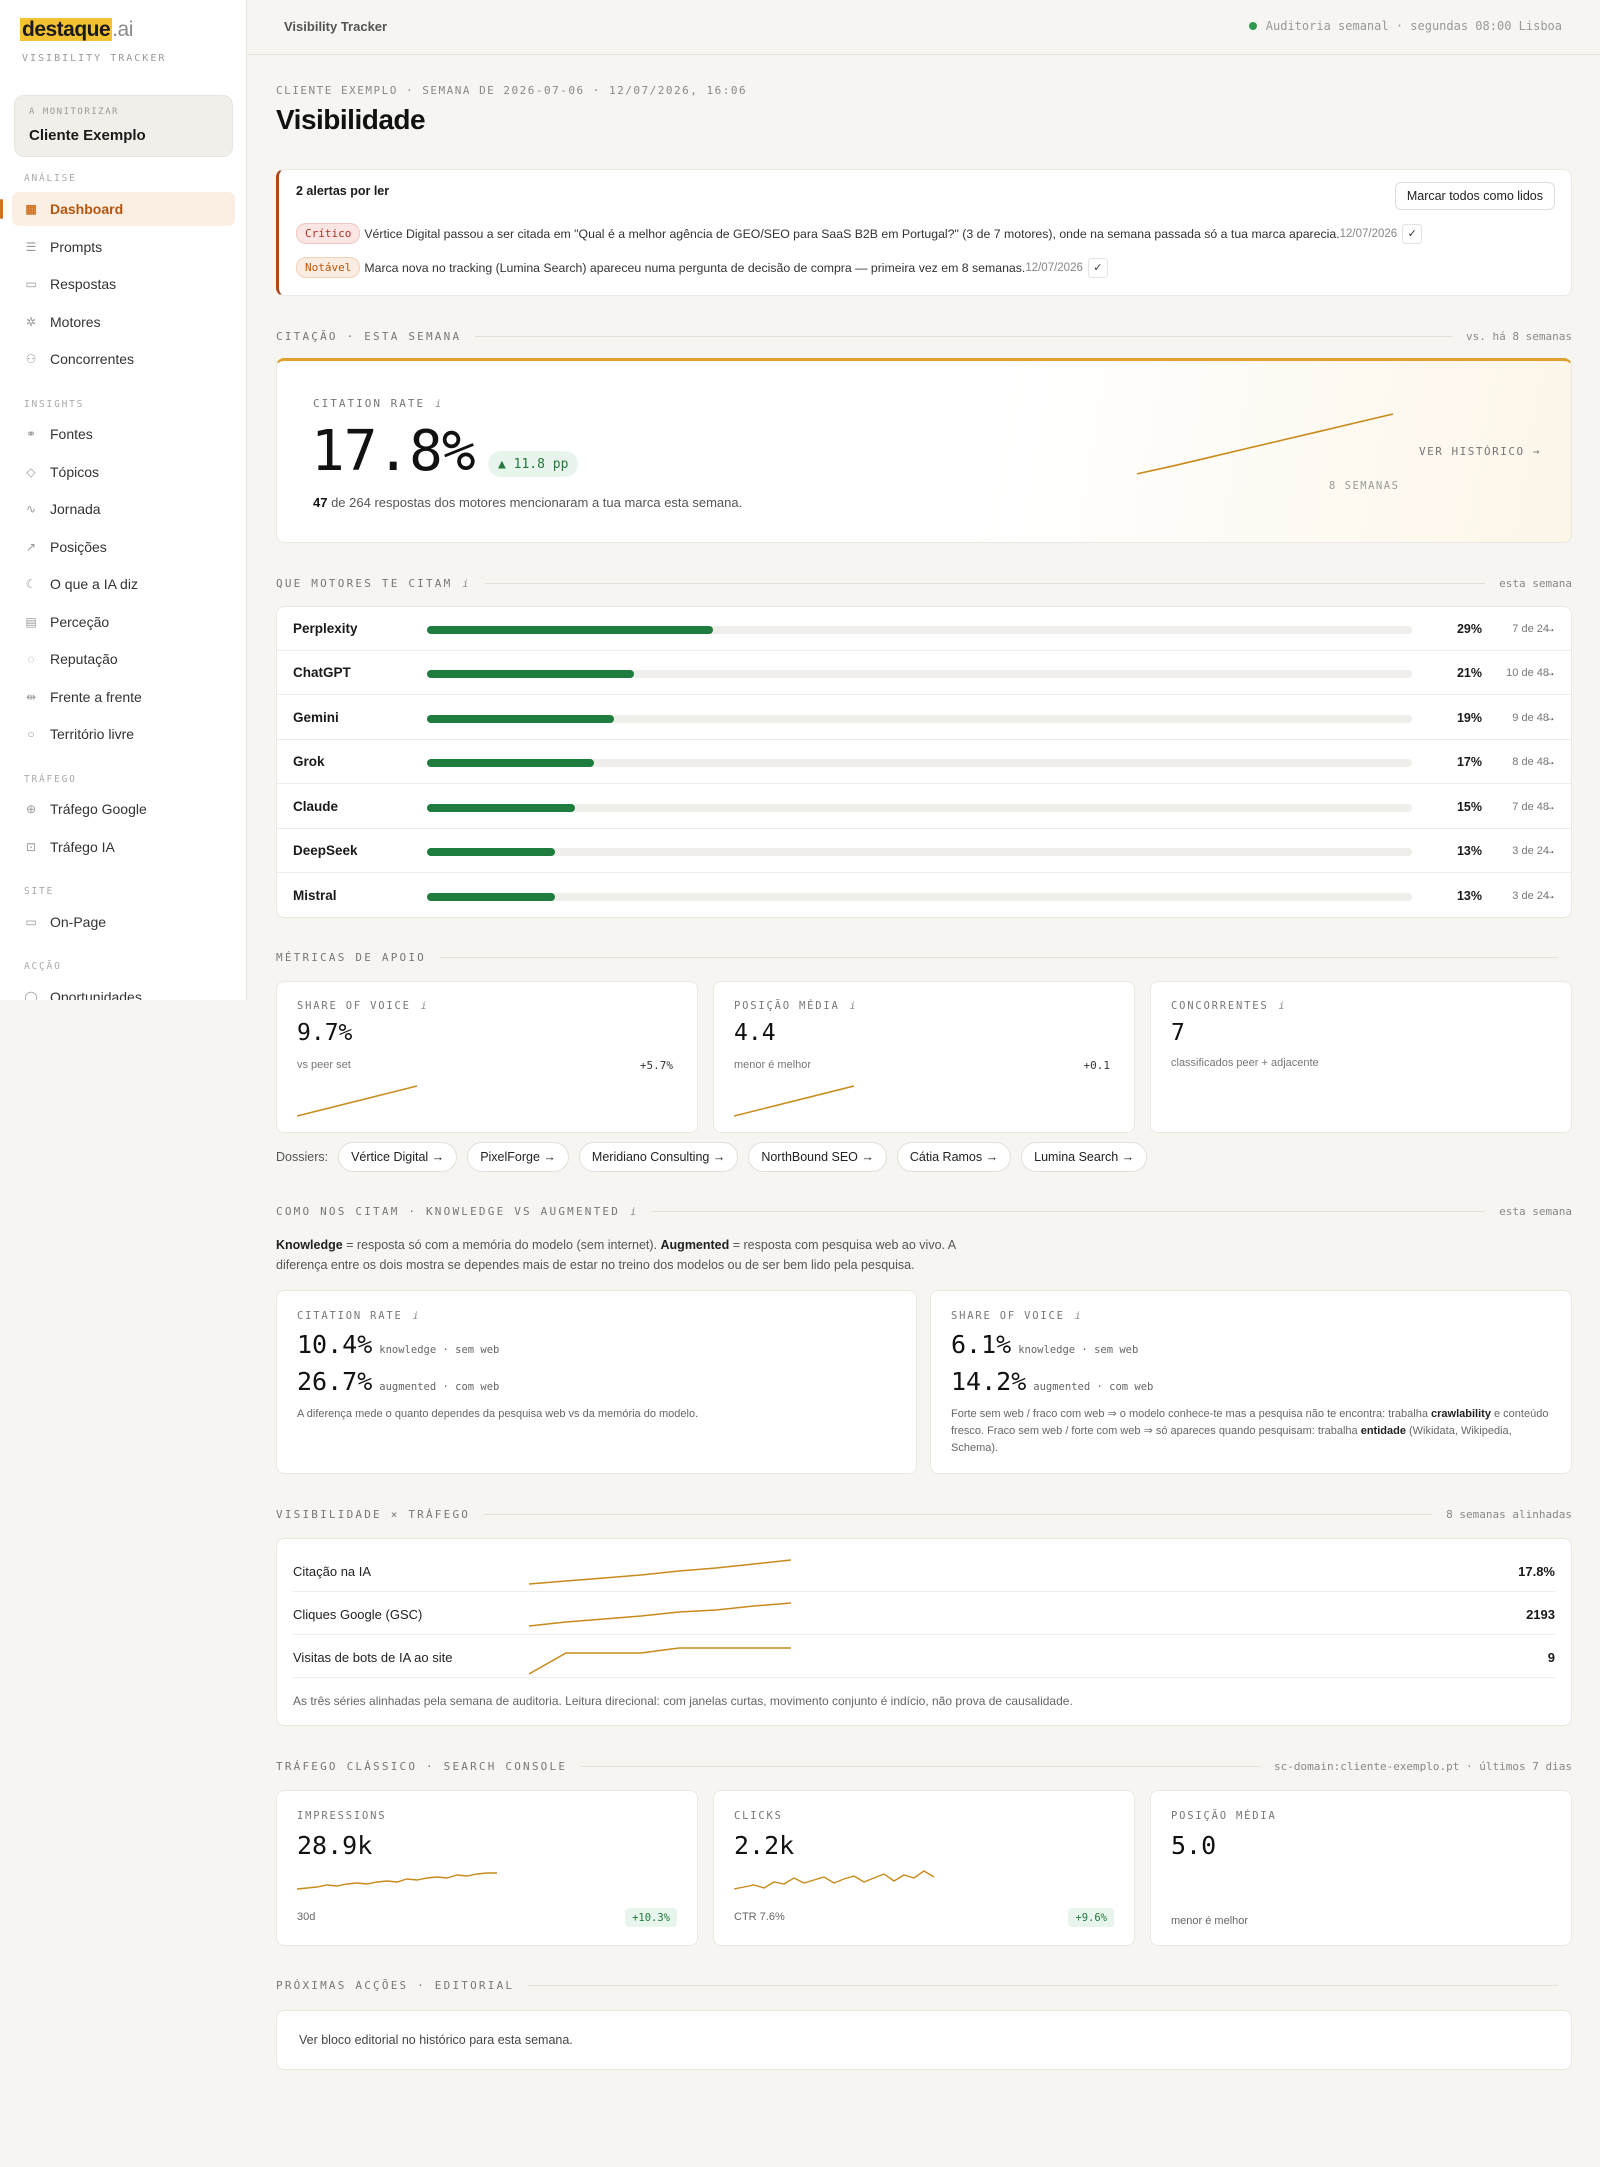 Image resolution: width=1600 pixels, height=2167 pixels. What do you see at coordinates (76, 29) in the screenshot?
I see `logo: destaque.ai` at bounding box center [76, 29].